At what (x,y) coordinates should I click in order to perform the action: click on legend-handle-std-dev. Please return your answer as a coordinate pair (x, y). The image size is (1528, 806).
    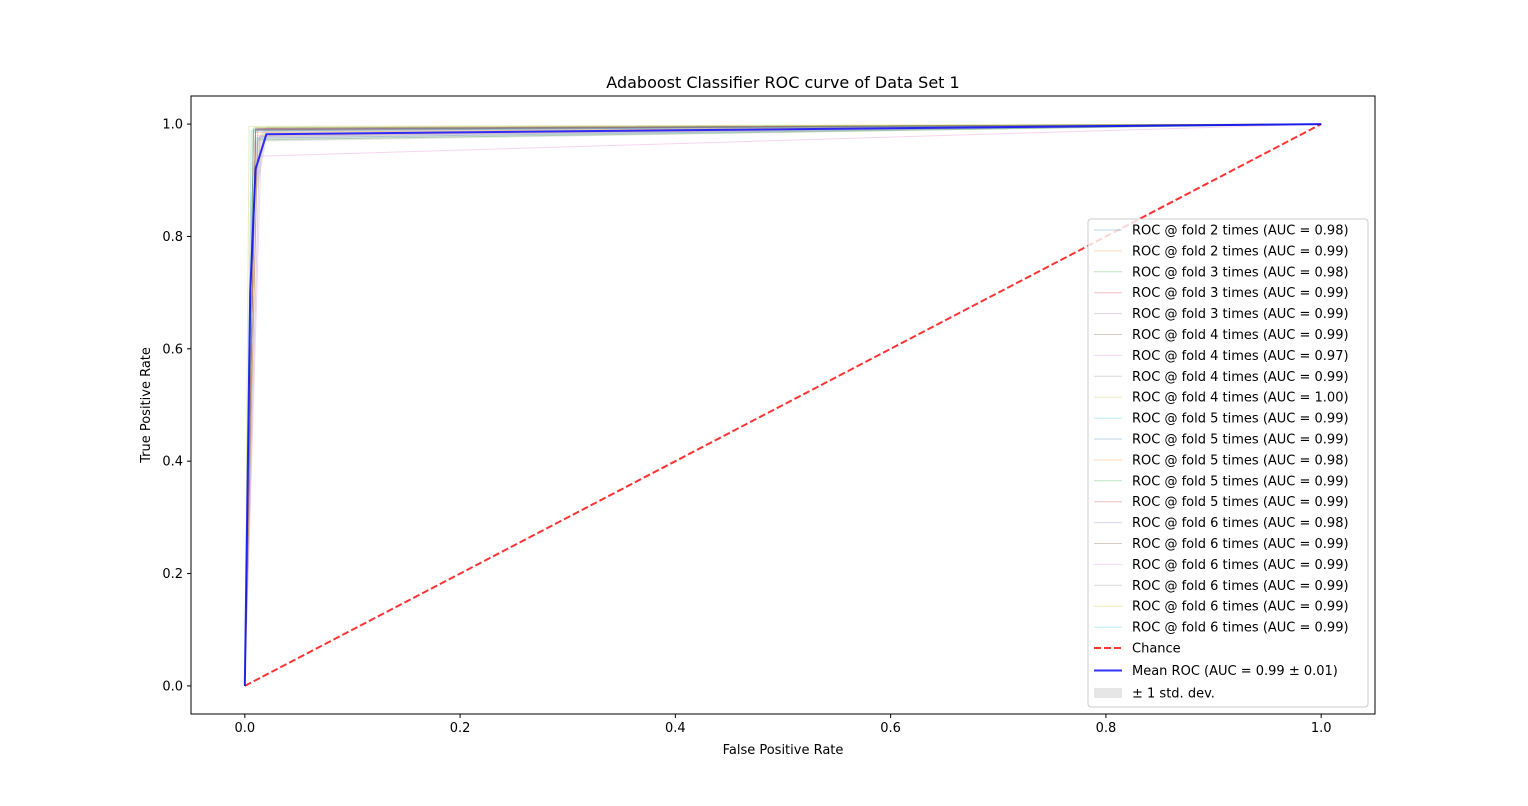
    Looking at the image, I should click on (1108, 693).